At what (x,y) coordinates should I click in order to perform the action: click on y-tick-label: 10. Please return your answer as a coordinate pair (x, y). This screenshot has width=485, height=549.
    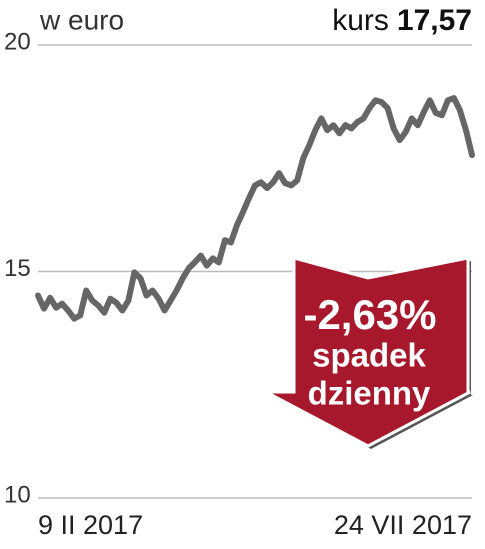
    Looking at the image, I should click on (17, 494).